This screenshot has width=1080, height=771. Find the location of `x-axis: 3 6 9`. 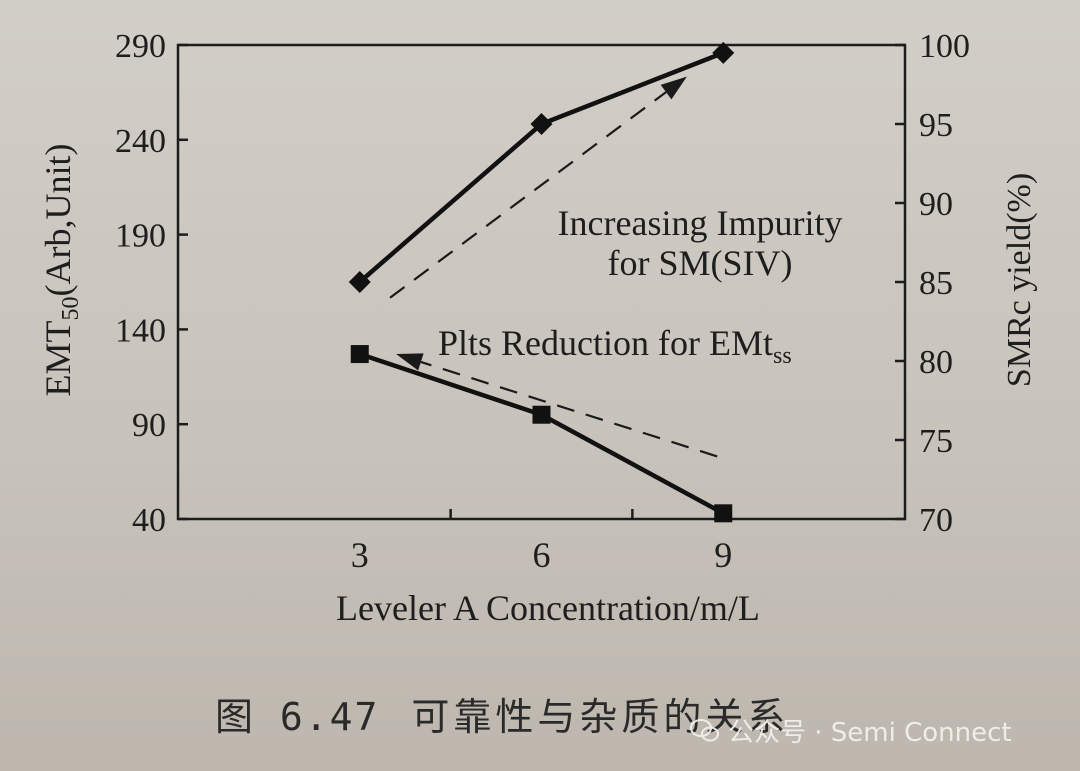

x-axis: 3 6 9 is located at coordinates (541, 542).